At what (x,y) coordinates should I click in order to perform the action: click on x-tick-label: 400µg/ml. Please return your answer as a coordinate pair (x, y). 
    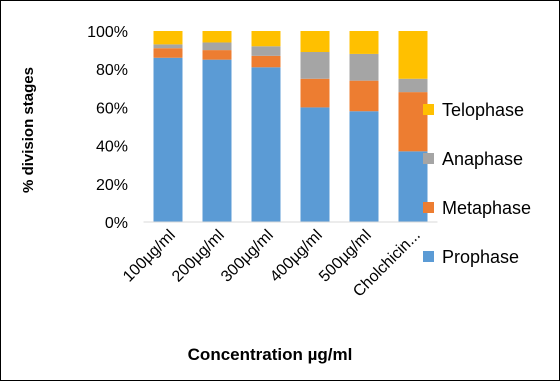
    Looking at the image, I should click on (296, 256).